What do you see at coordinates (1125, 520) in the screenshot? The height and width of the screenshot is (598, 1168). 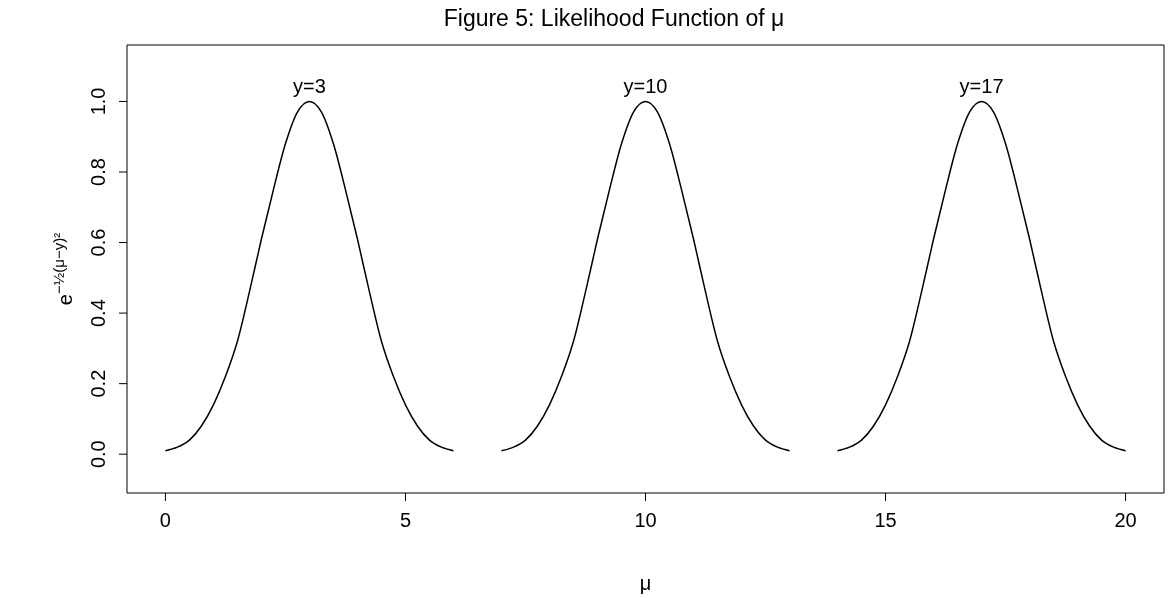 I see `x-tick-label: 20` at bounding box center [1125, 520].